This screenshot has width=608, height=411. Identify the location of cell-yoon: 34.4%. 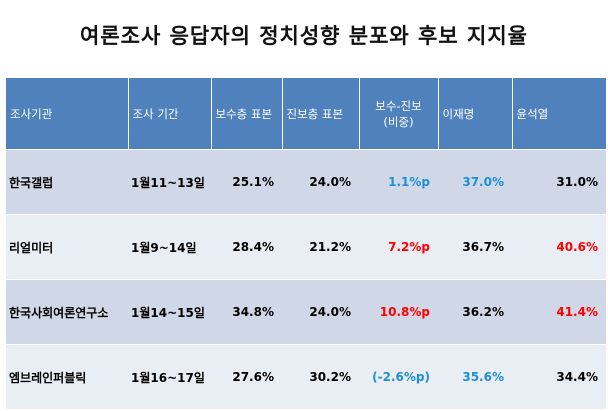
(559, 377).